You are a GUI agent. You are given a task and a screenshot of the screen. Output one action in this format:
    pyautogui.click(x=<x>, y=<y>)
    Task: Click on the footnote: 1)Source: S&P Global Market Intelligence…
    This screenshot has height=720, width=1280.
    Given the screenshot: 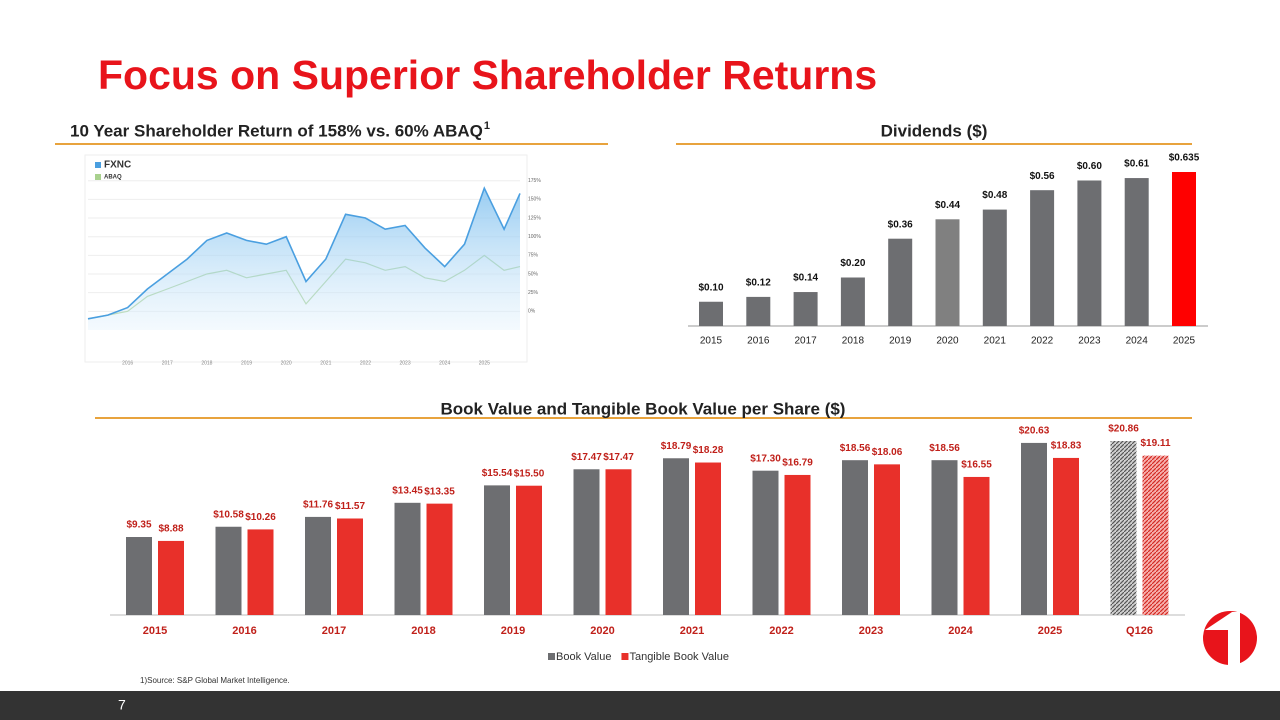 What is the action you would take?
    pyautogui.click(x=215, y=680)
    